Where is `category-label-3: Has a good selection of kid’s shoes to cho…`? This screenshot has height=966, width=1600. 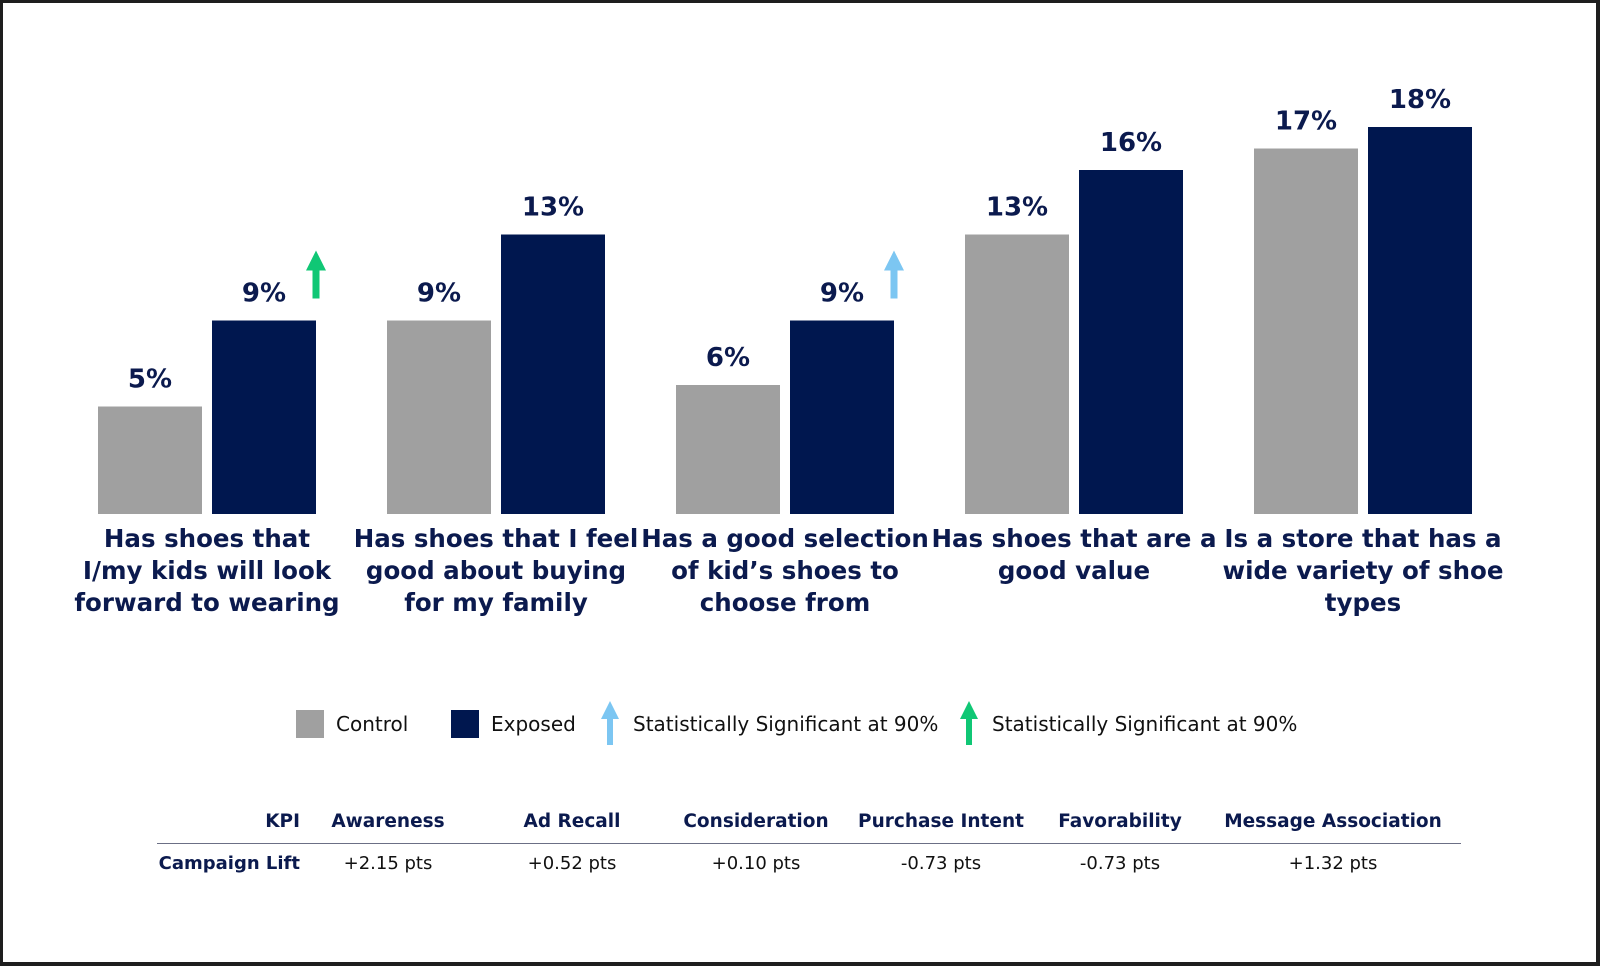
category-label-3: Has a good selection of kid’s shoes to cho… is located at coordinates (785, 570).